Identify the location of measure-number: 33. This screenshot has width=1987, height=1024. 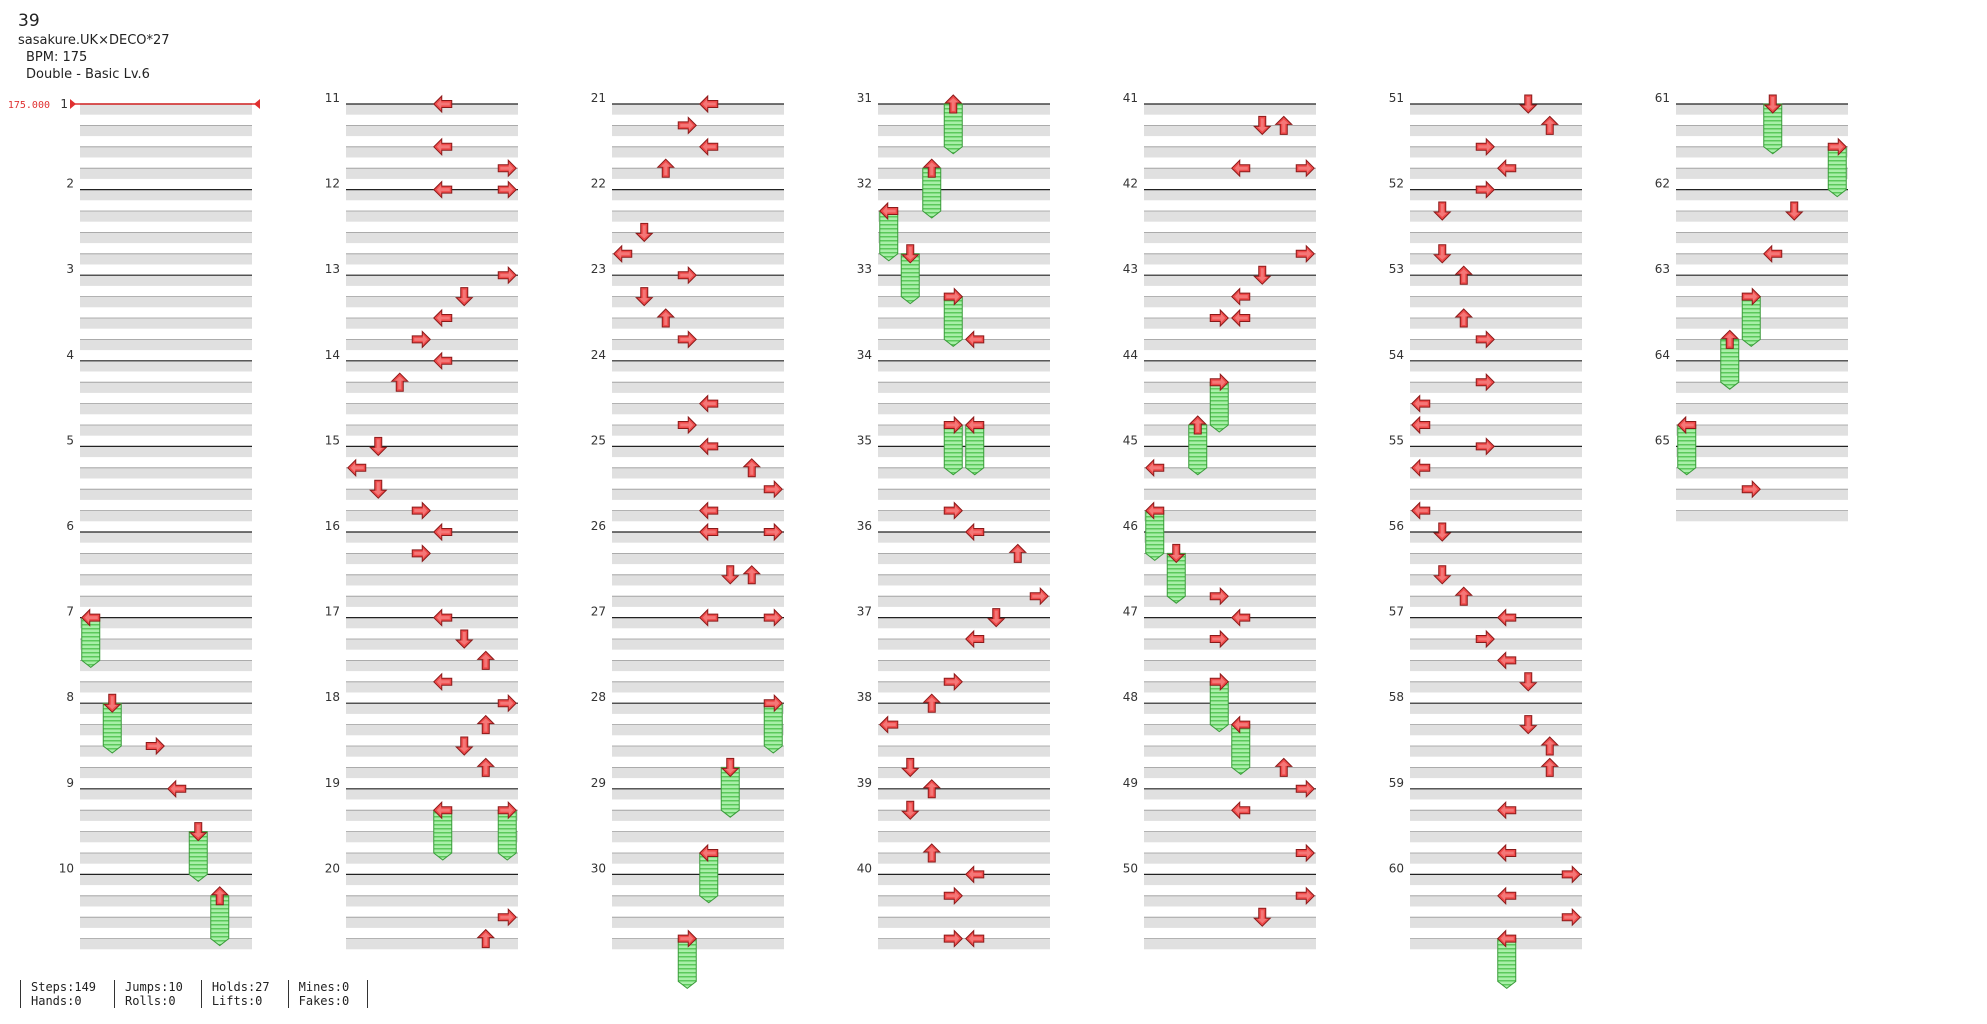
(864, 269).